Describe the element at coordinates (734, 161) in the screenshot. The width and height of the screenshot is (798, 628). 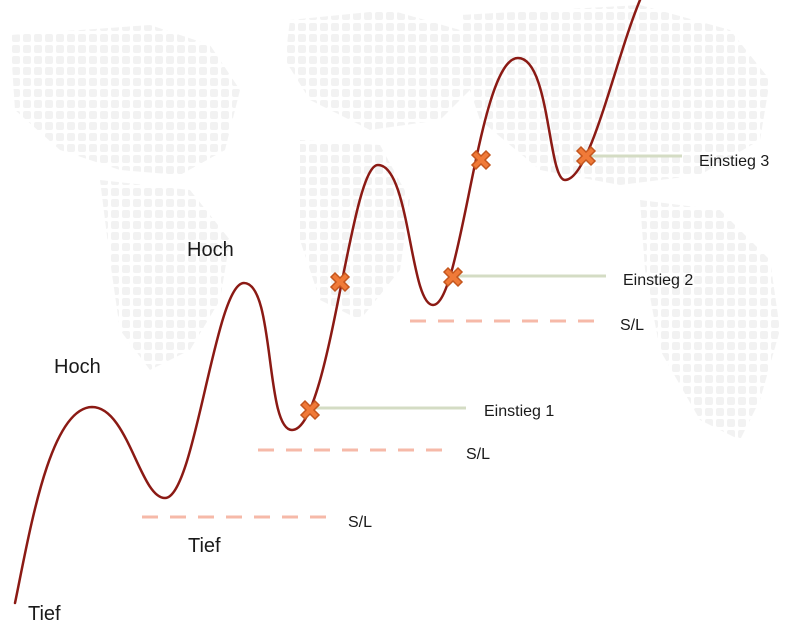
I see `label-einstieg-3: Einstieg 3` at that location.